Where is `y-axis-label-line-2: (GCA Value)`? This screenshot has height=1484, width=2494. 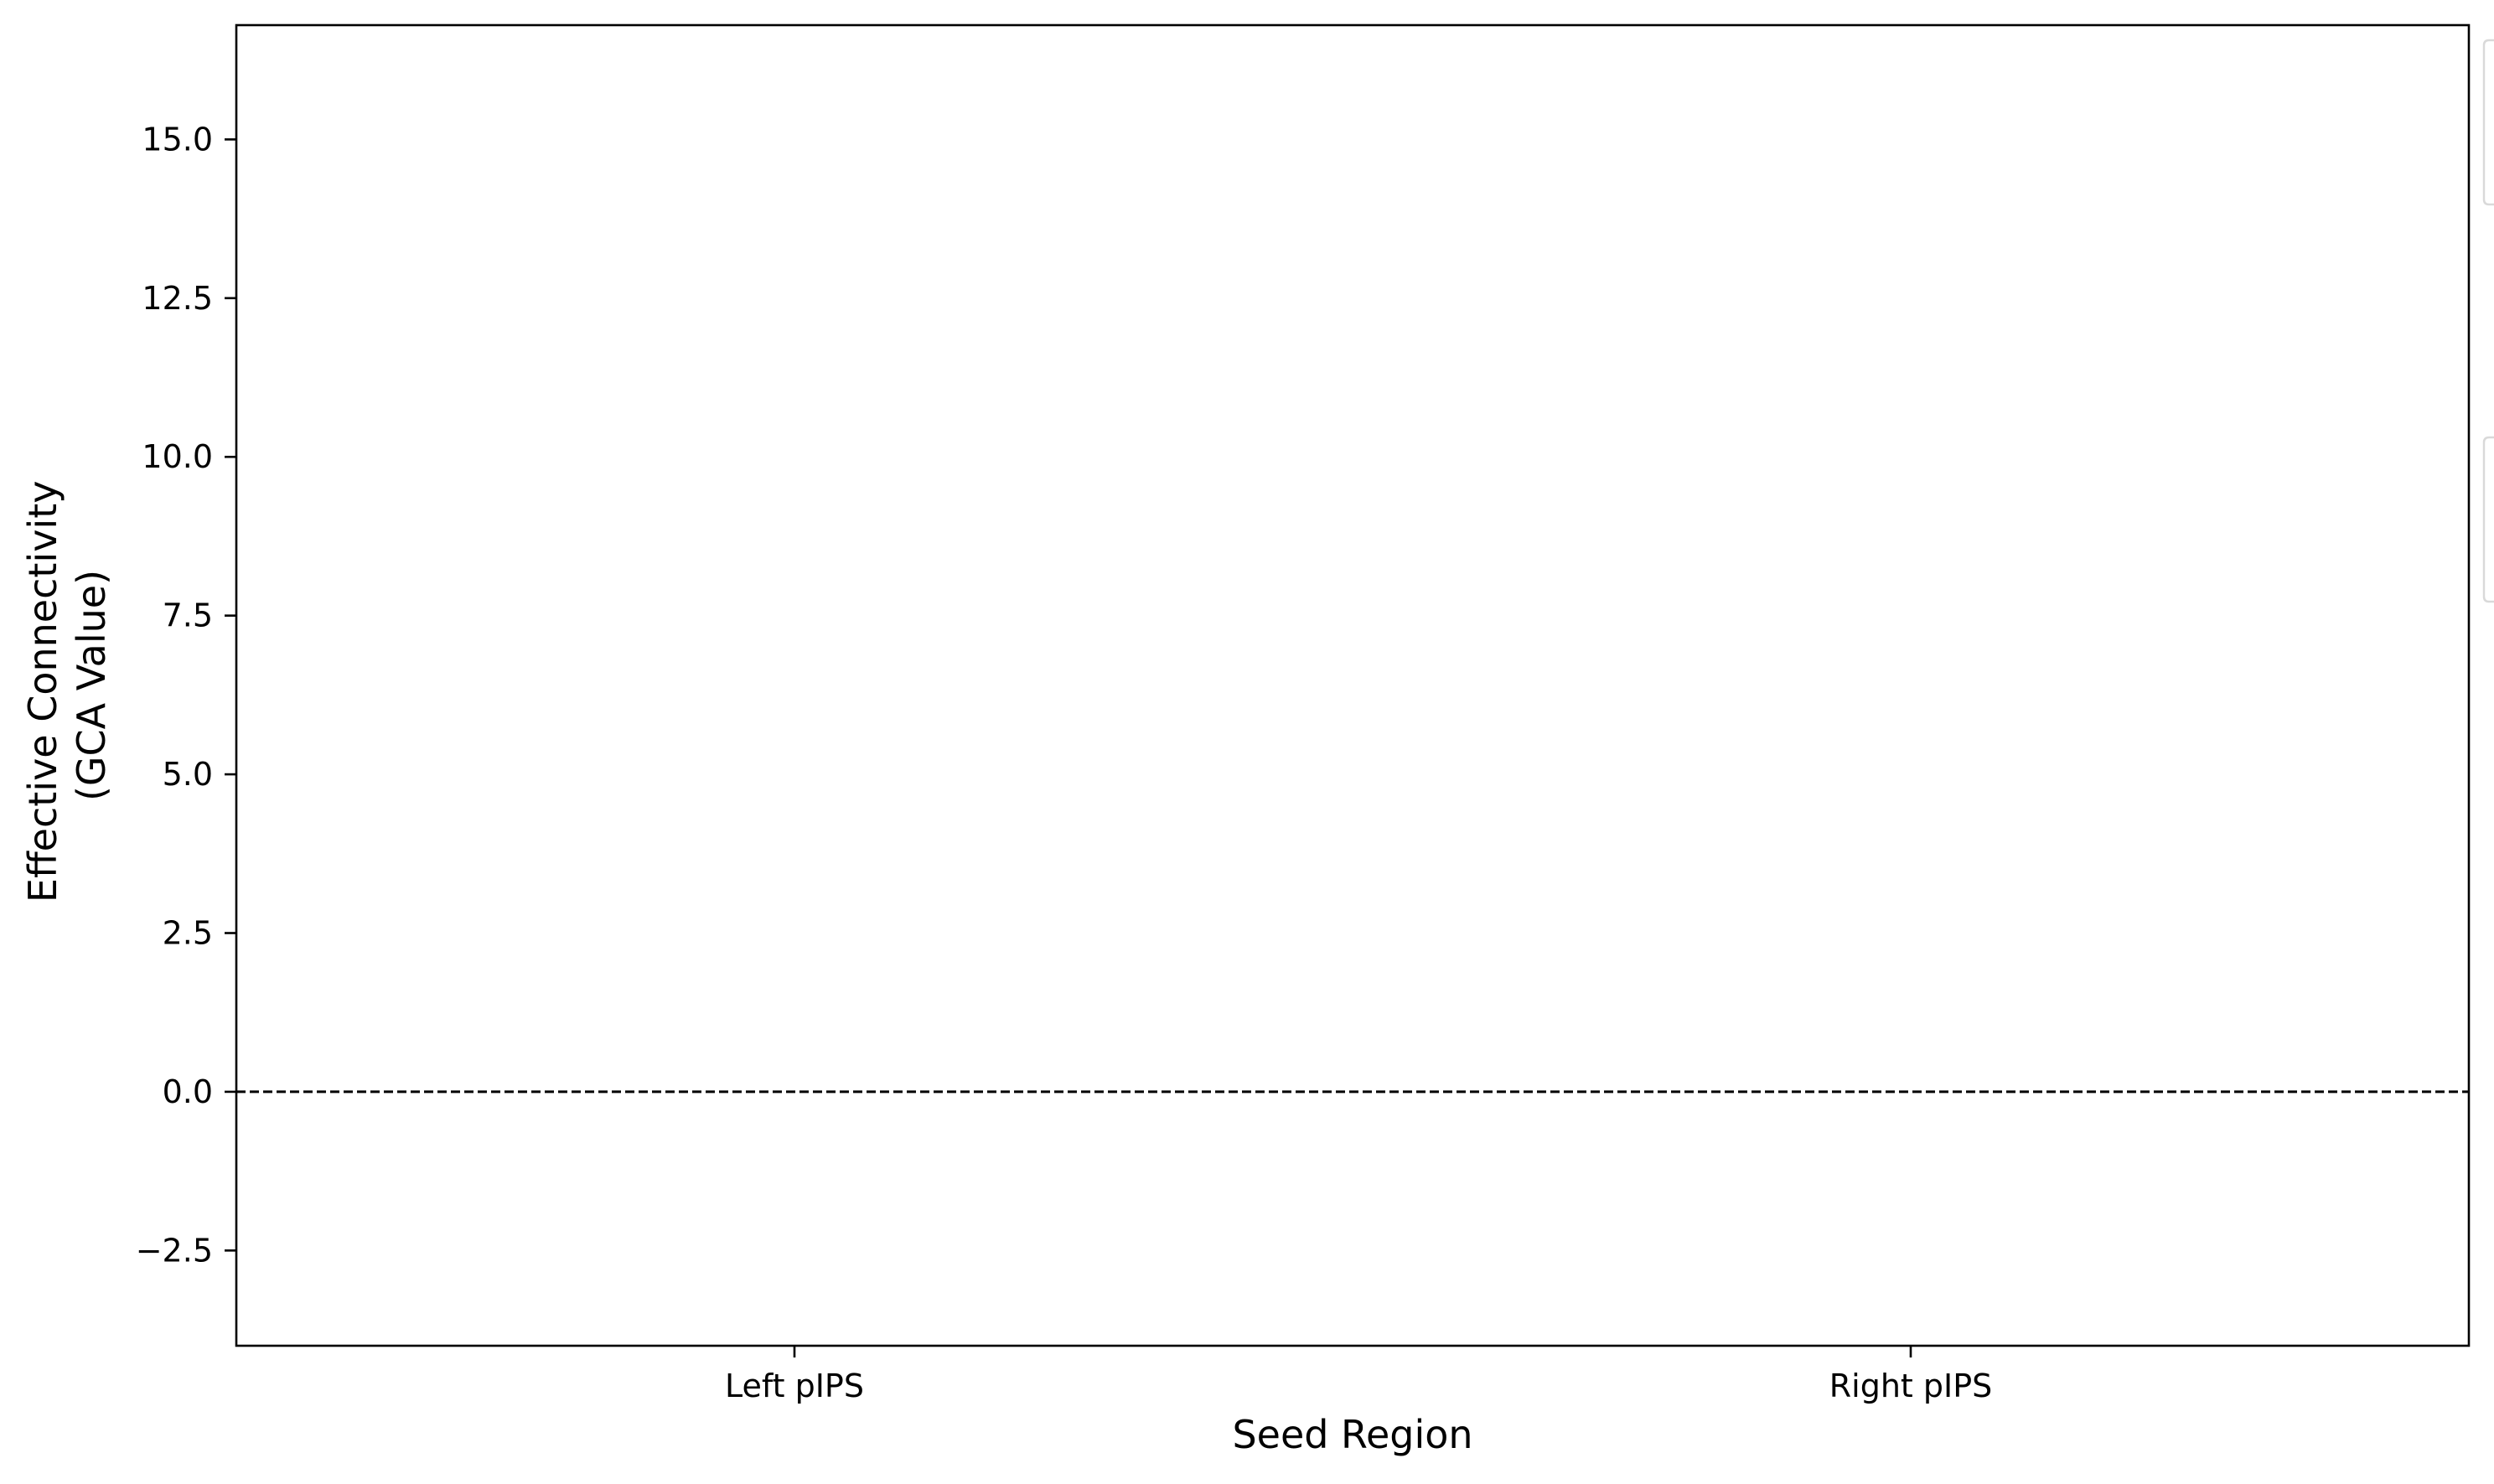 y-axis-label-line-2: (GCA Value) is located at coordinates (91, 685).